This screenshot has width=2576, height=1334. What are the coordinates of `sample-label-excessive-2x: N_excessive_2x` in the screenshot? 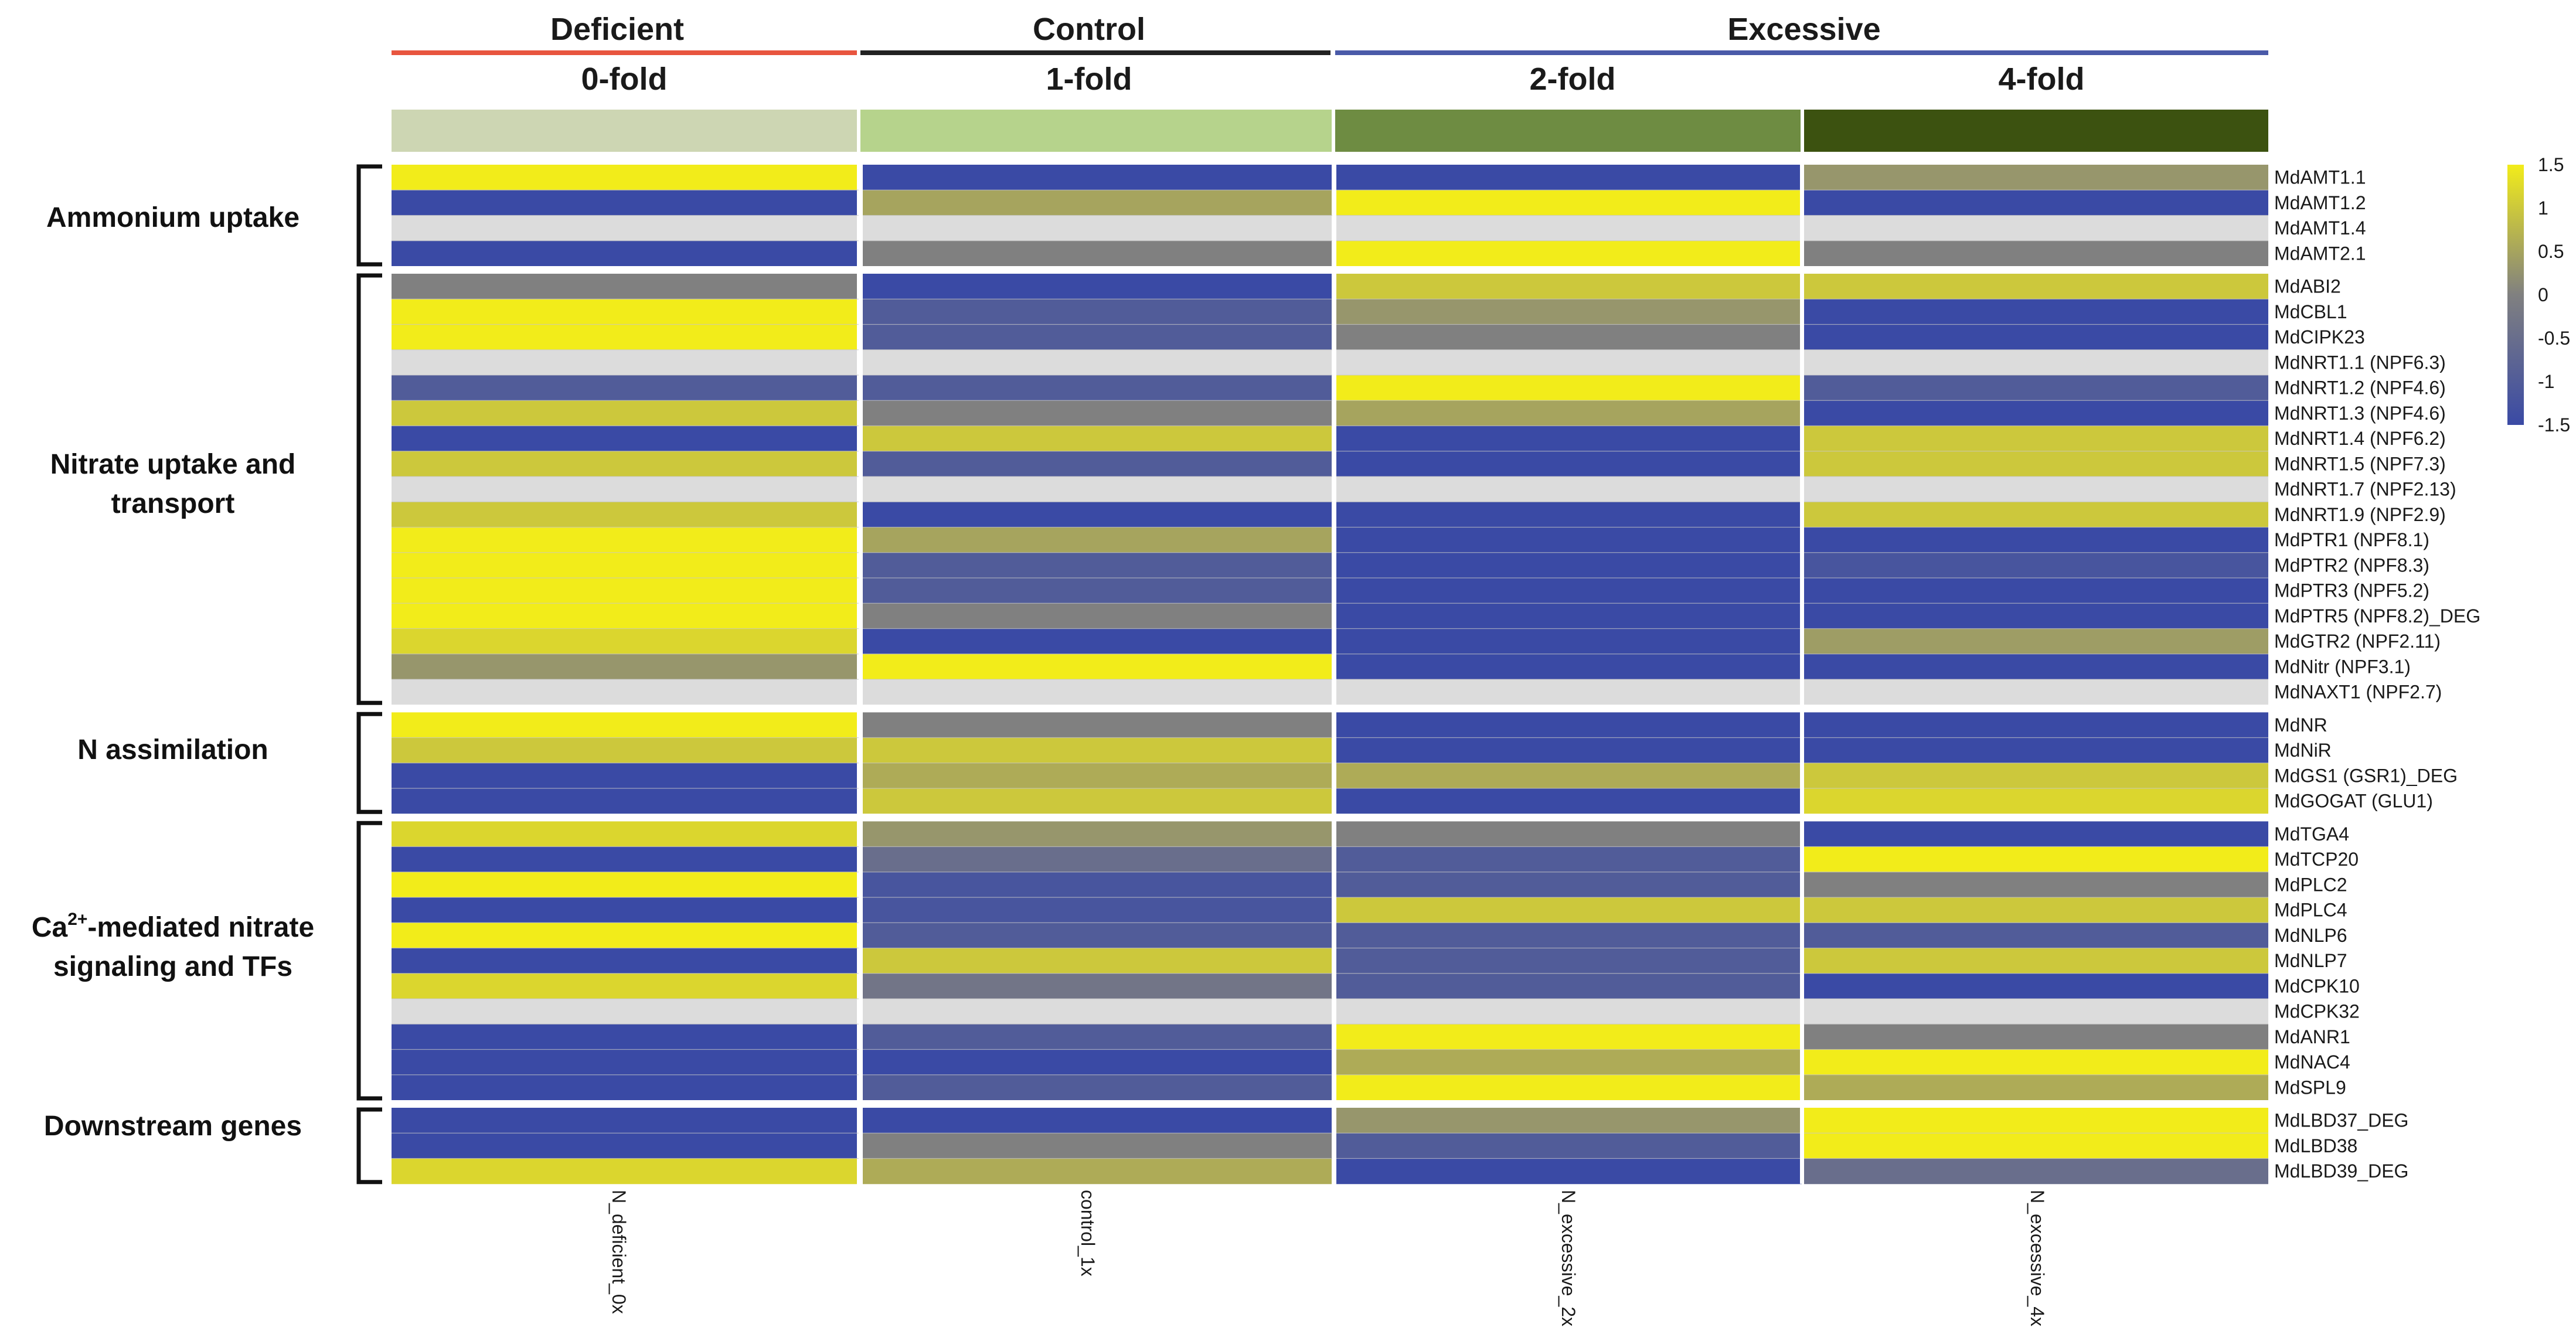 It's located at (1568, 1258).